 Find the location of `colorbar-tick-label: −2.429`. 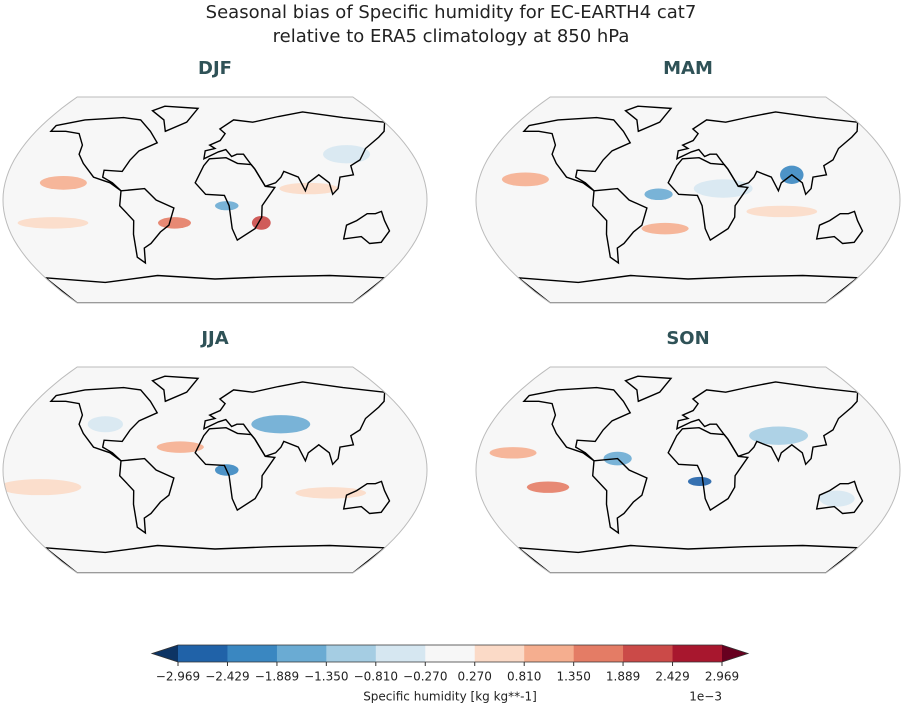

colorbar-tick-label: −2.429 is located at coordinates (227, 677).